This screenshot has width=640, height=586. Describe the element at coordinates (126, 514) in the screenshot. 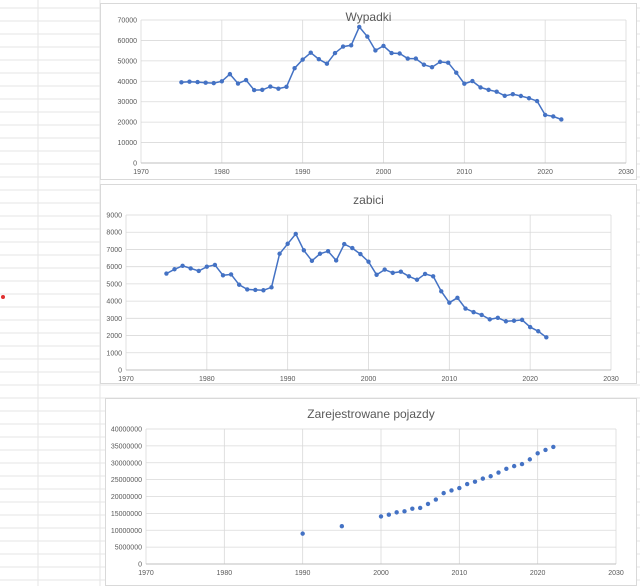

I see `y-tick-label: 15000000` at that location.